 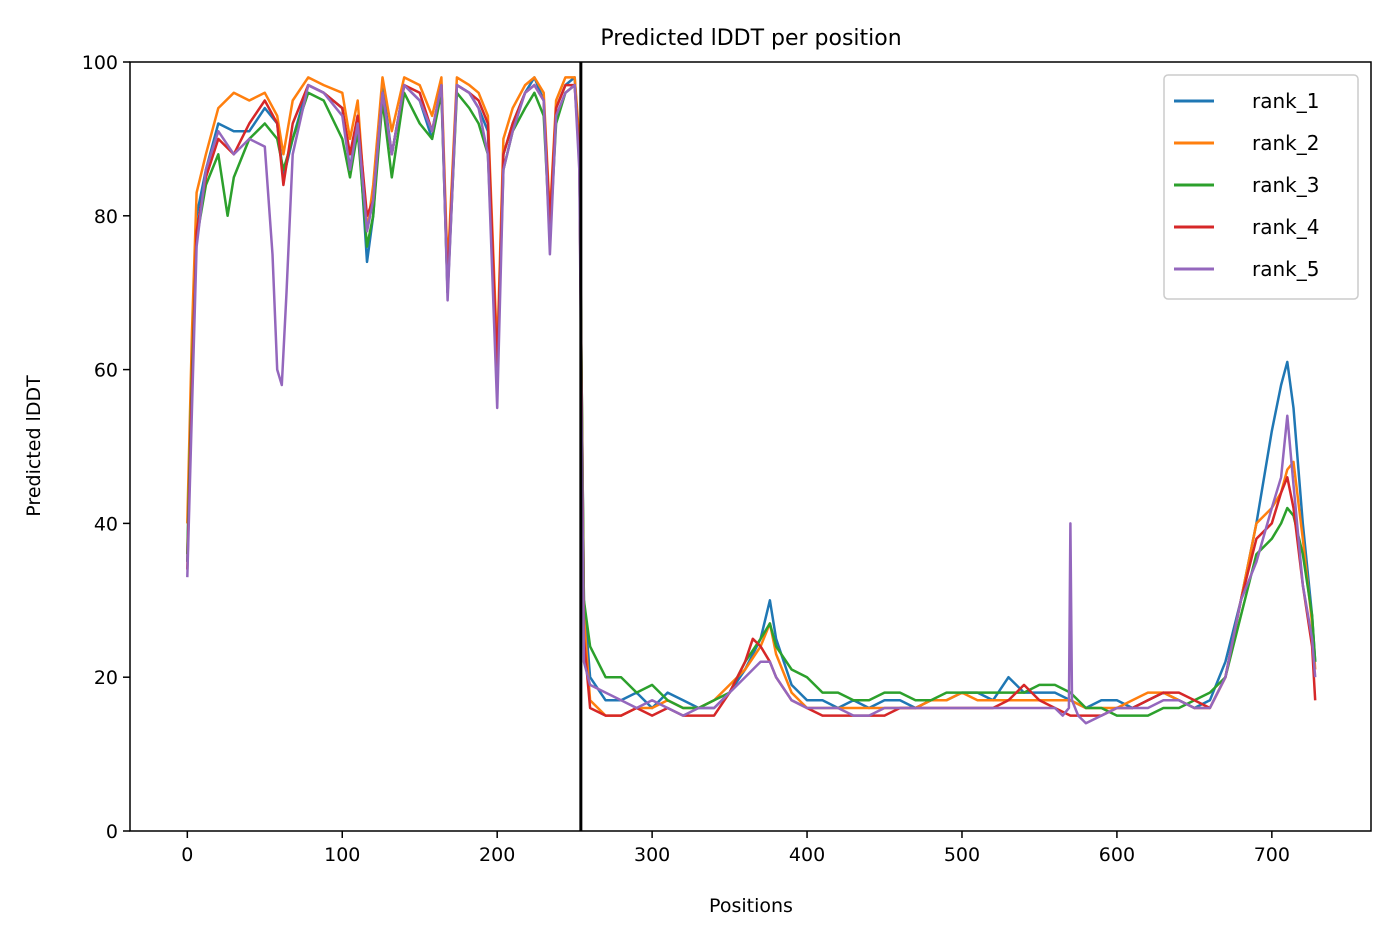 What do you see at coordinates (34, 446) in the screenshot?
I see `y-axis-label: Predicted lDDT` at bounding box center [34, 446].